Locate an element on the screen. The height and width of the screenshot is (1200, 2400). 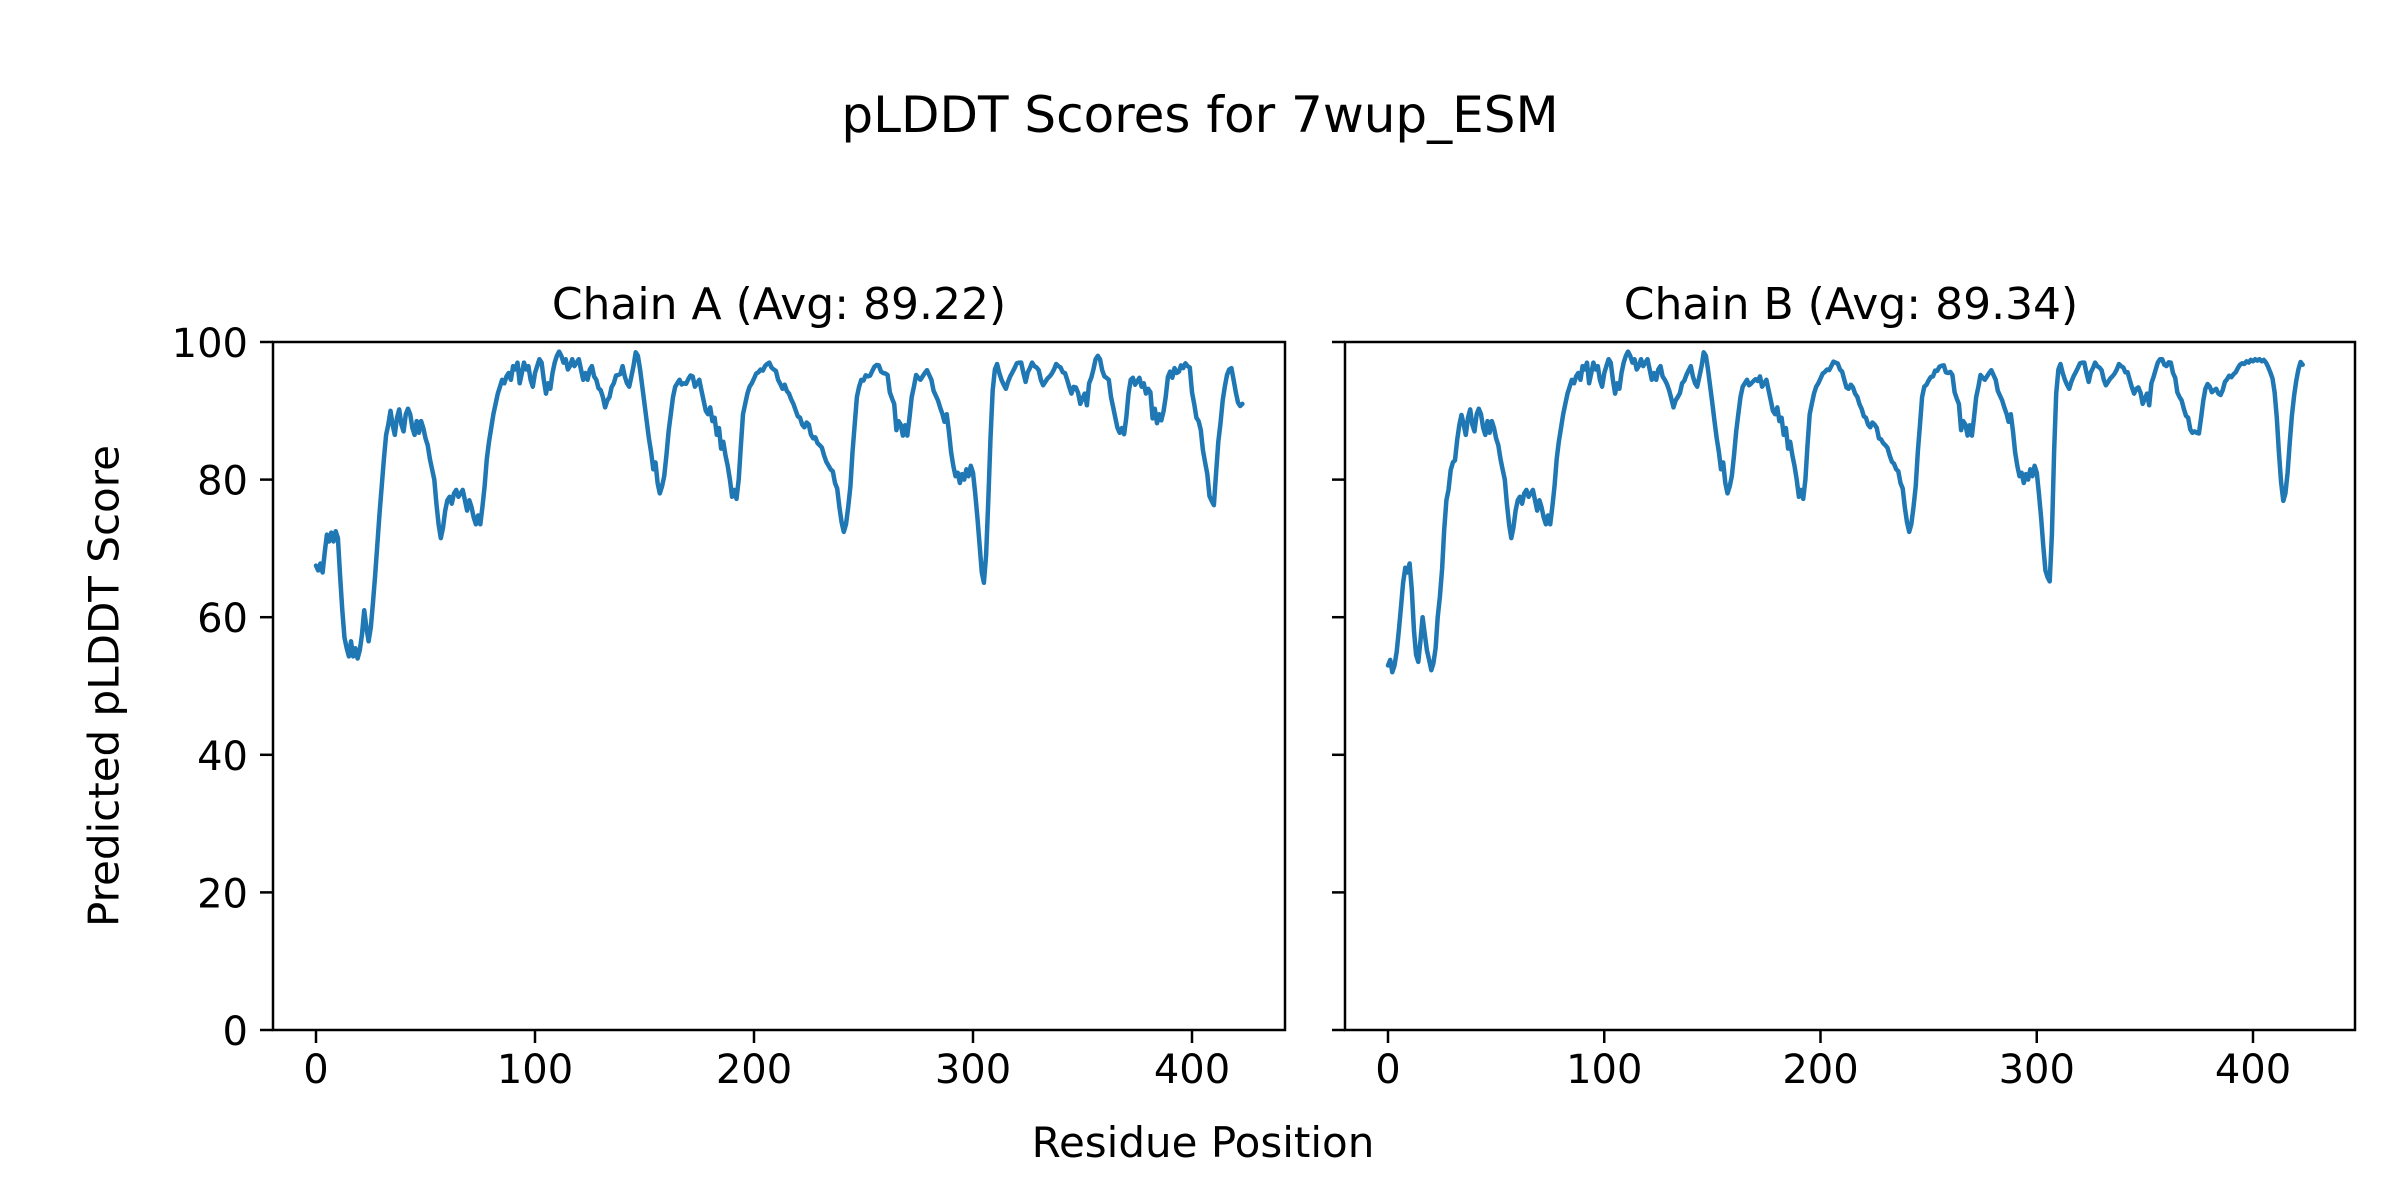
y-tick-label: 20 is located at coordinates (222, 894).